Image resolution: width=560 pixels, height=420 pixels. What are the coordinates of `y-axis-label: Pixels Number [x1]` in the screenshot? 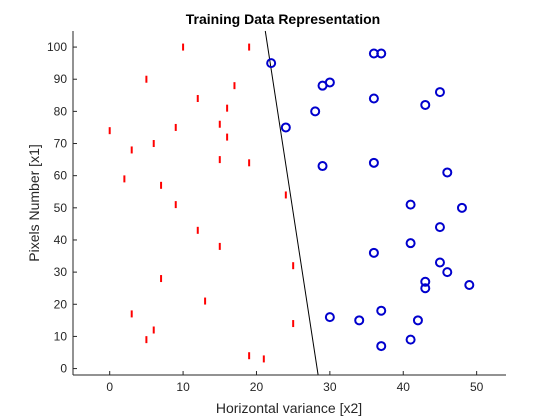 It's located at (34, 202).